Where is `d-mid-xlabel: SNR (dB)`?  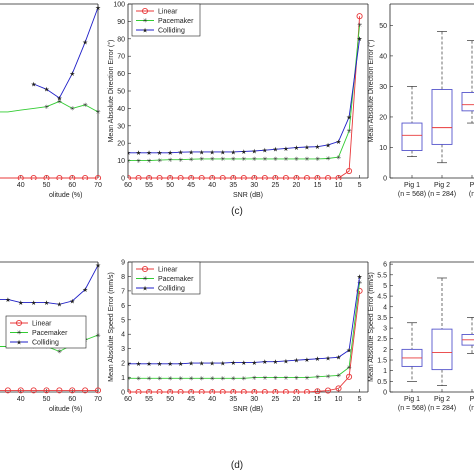
d-mid-xlabel: SNR (dB) is located at coordinates (248, 409).